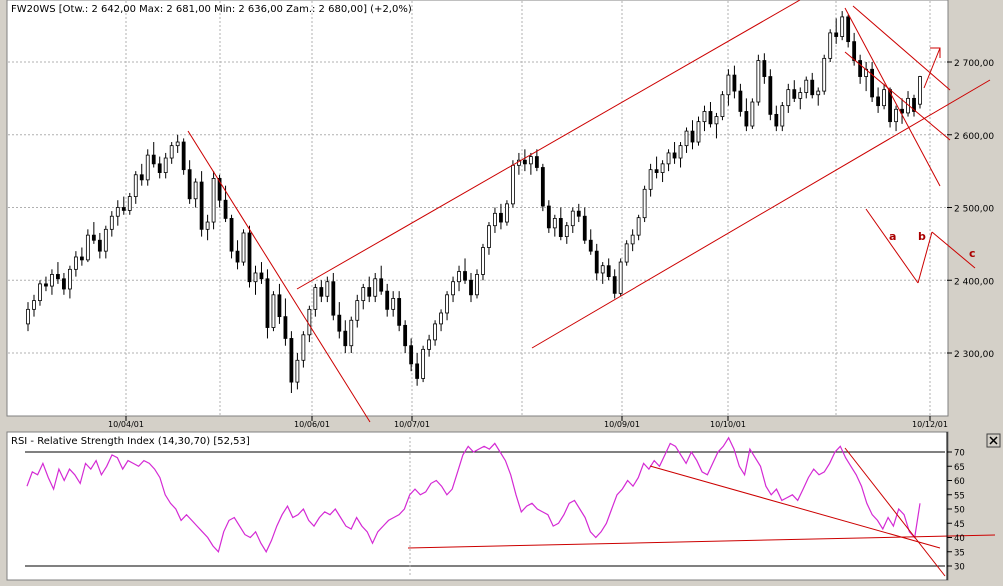 The width and height of the screenshot is (1003, 586). I want to click on rsi-y-tick-label: 50, so click(959, 511).